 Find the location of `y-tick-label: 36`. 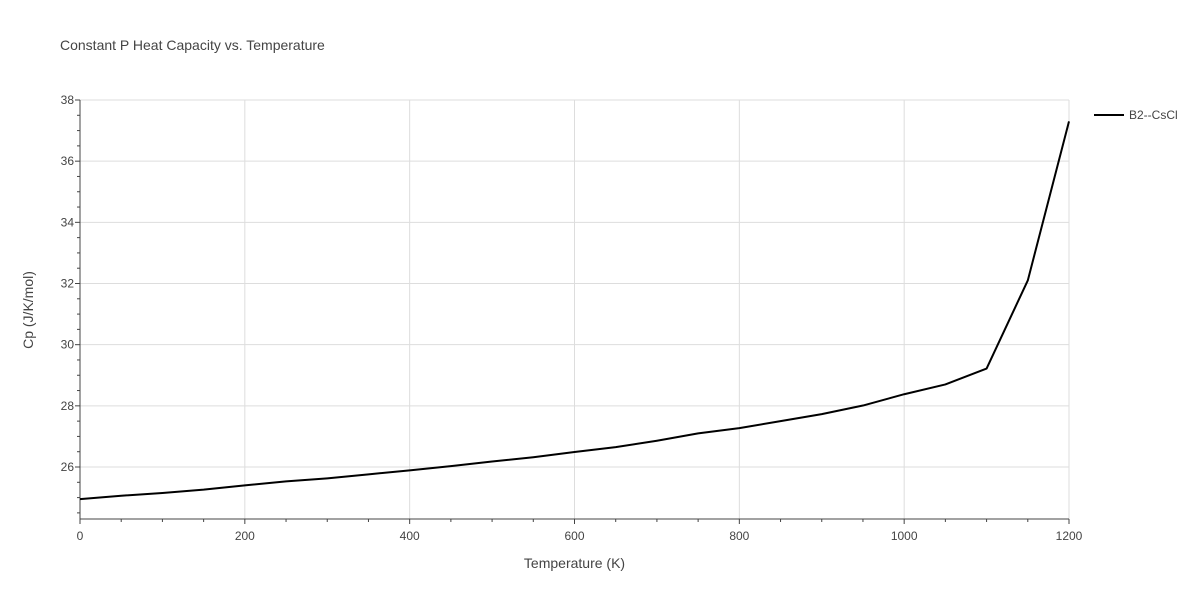

y-tick-label: 36 is located at coordinates (68, 161).